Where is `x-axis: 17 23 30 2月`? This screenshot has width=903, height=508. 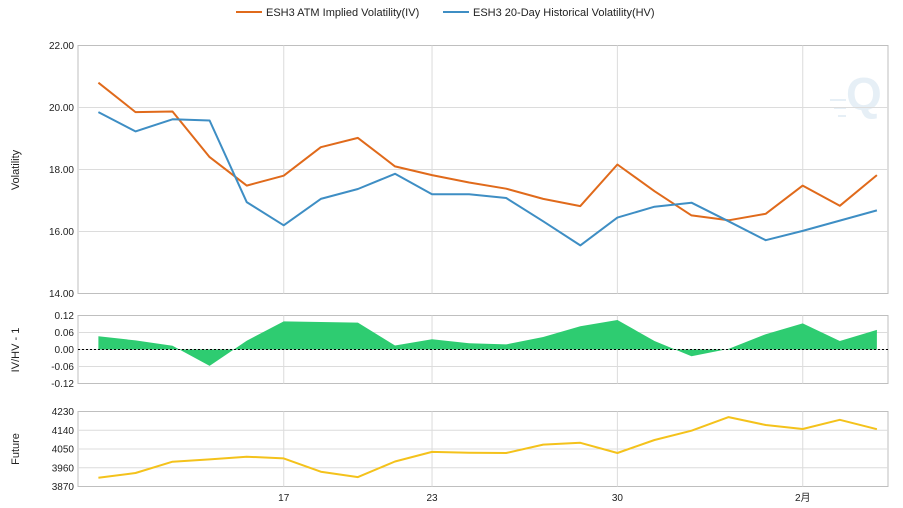
x-axis: 17 23 30 2月 is located at coordinates (544, 498).